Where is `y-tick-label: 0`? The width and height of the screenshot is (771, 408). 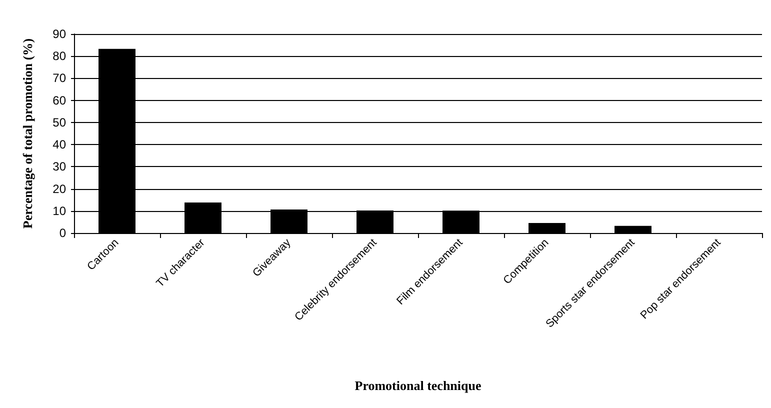 y-tick-label: 0 is located at coordinates (62, 233).